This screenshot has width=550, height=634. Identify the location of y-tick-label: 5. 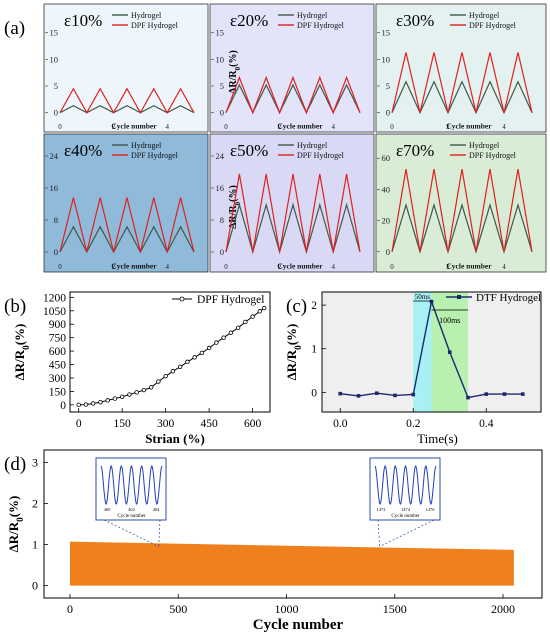
(56, 86).